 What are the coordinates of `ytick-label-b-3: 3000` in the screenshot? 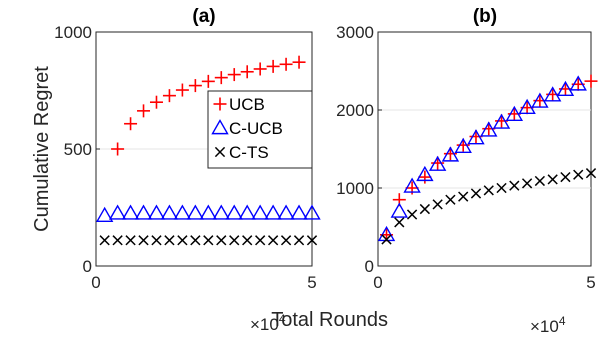 It's located at (355, 32).